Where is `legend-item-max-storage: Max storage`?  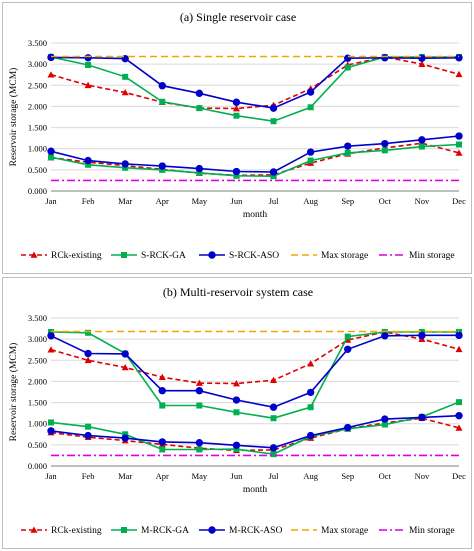 legend-item-max-storage: Max storage is located at coordinates (329, 531).